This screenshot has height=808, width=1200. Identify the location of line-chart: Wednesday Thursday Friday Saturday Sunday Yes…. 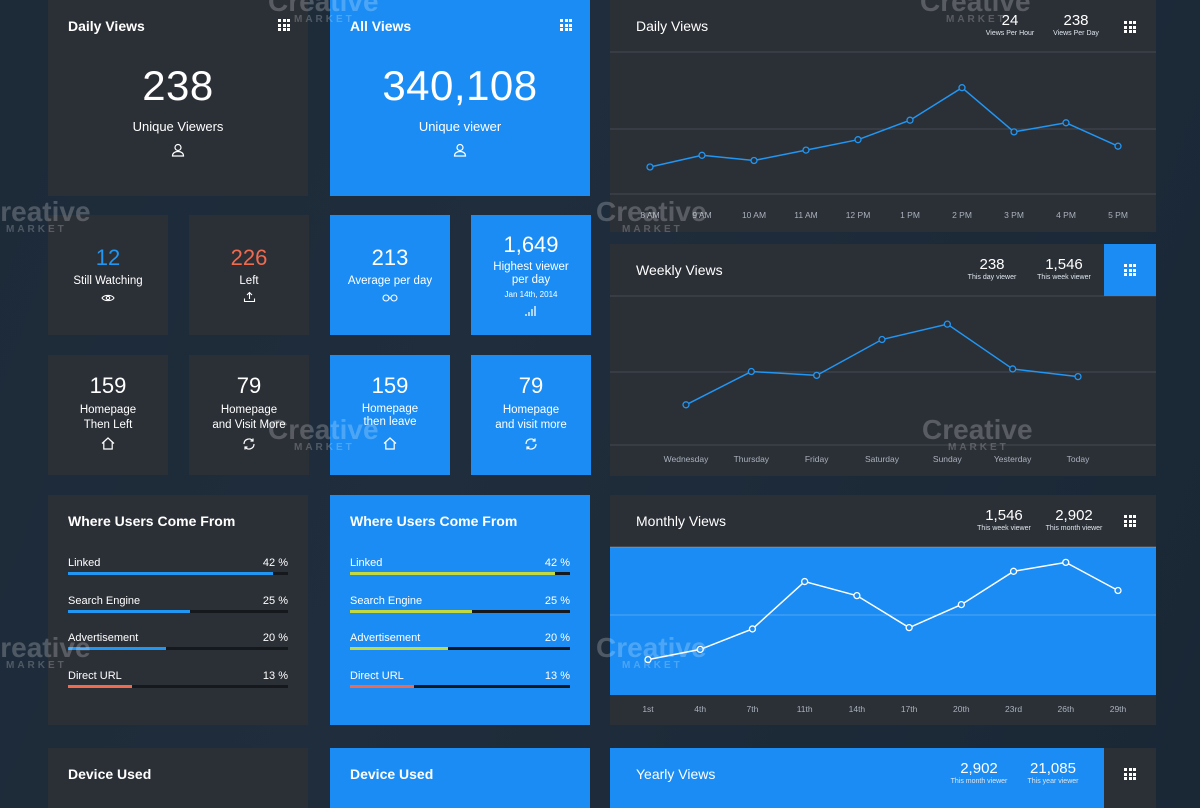
(883, 379).